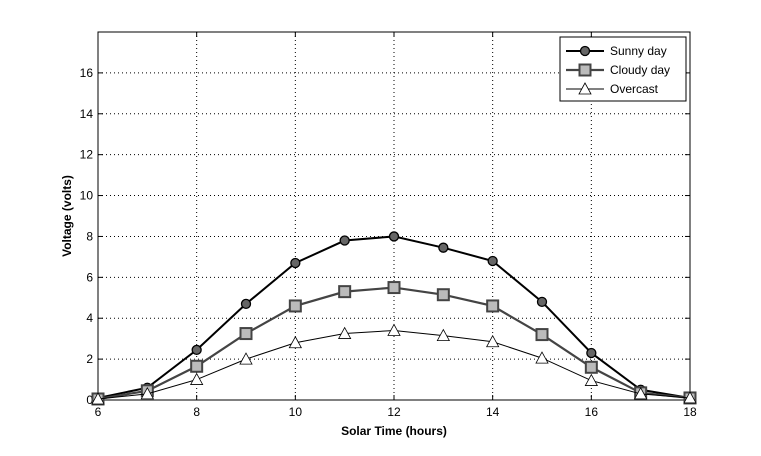 The width and height of the screenshot is (761, 456). Describe the element at coordinates (638, 51) in the screenshot. I see `legend-label: Sunny day` at that location.